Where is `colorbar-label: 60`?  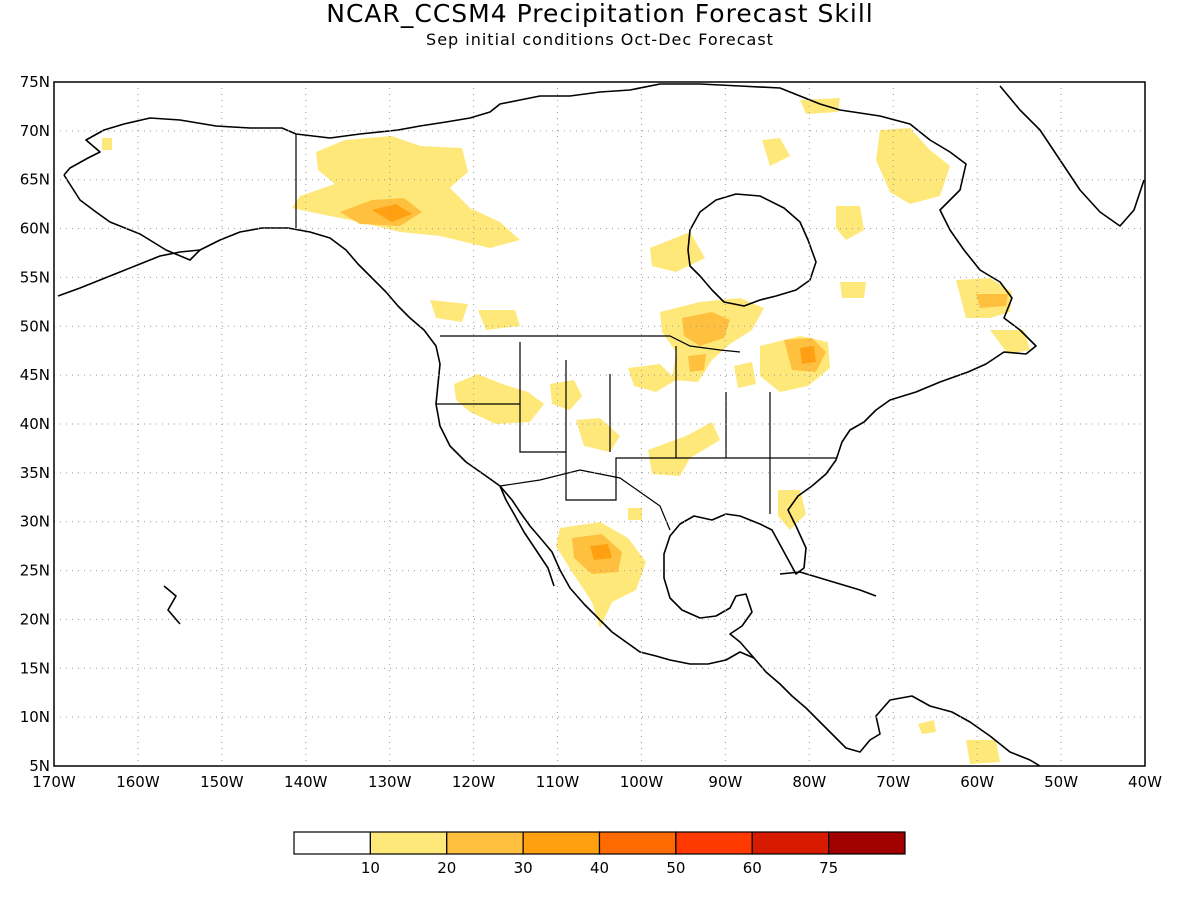 colorbar-label: 60 is located at coordinates (752, 868).